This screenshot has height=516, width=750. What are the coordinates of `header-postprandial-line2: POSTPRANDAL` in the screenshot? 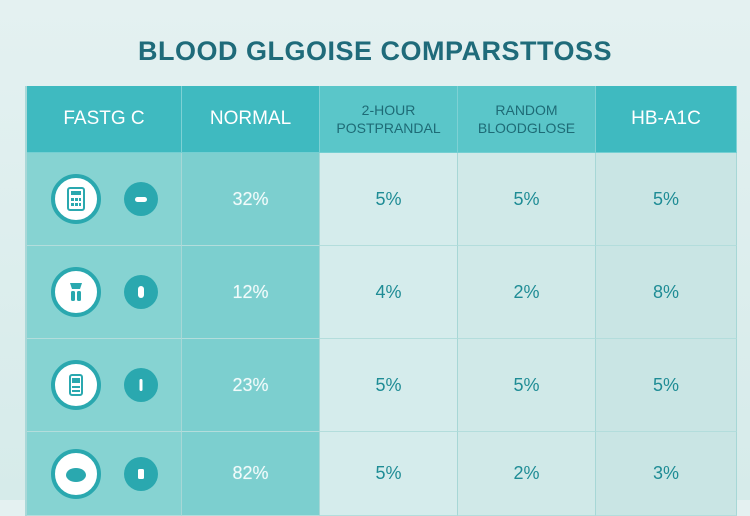 It's located at (388, 128).